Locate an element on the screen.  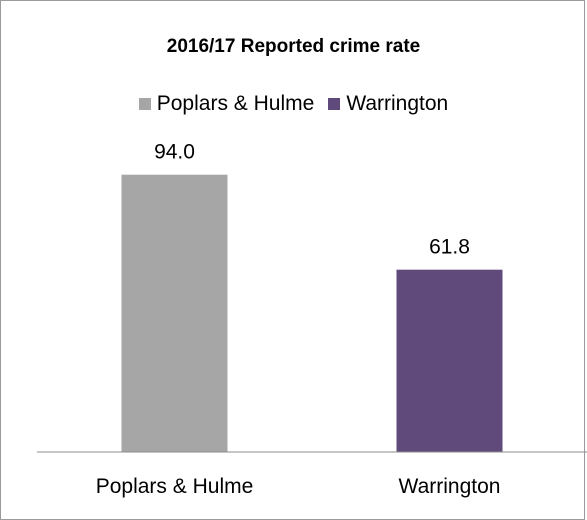
legend-swatch-warrington is located at coordinates (334, 104).